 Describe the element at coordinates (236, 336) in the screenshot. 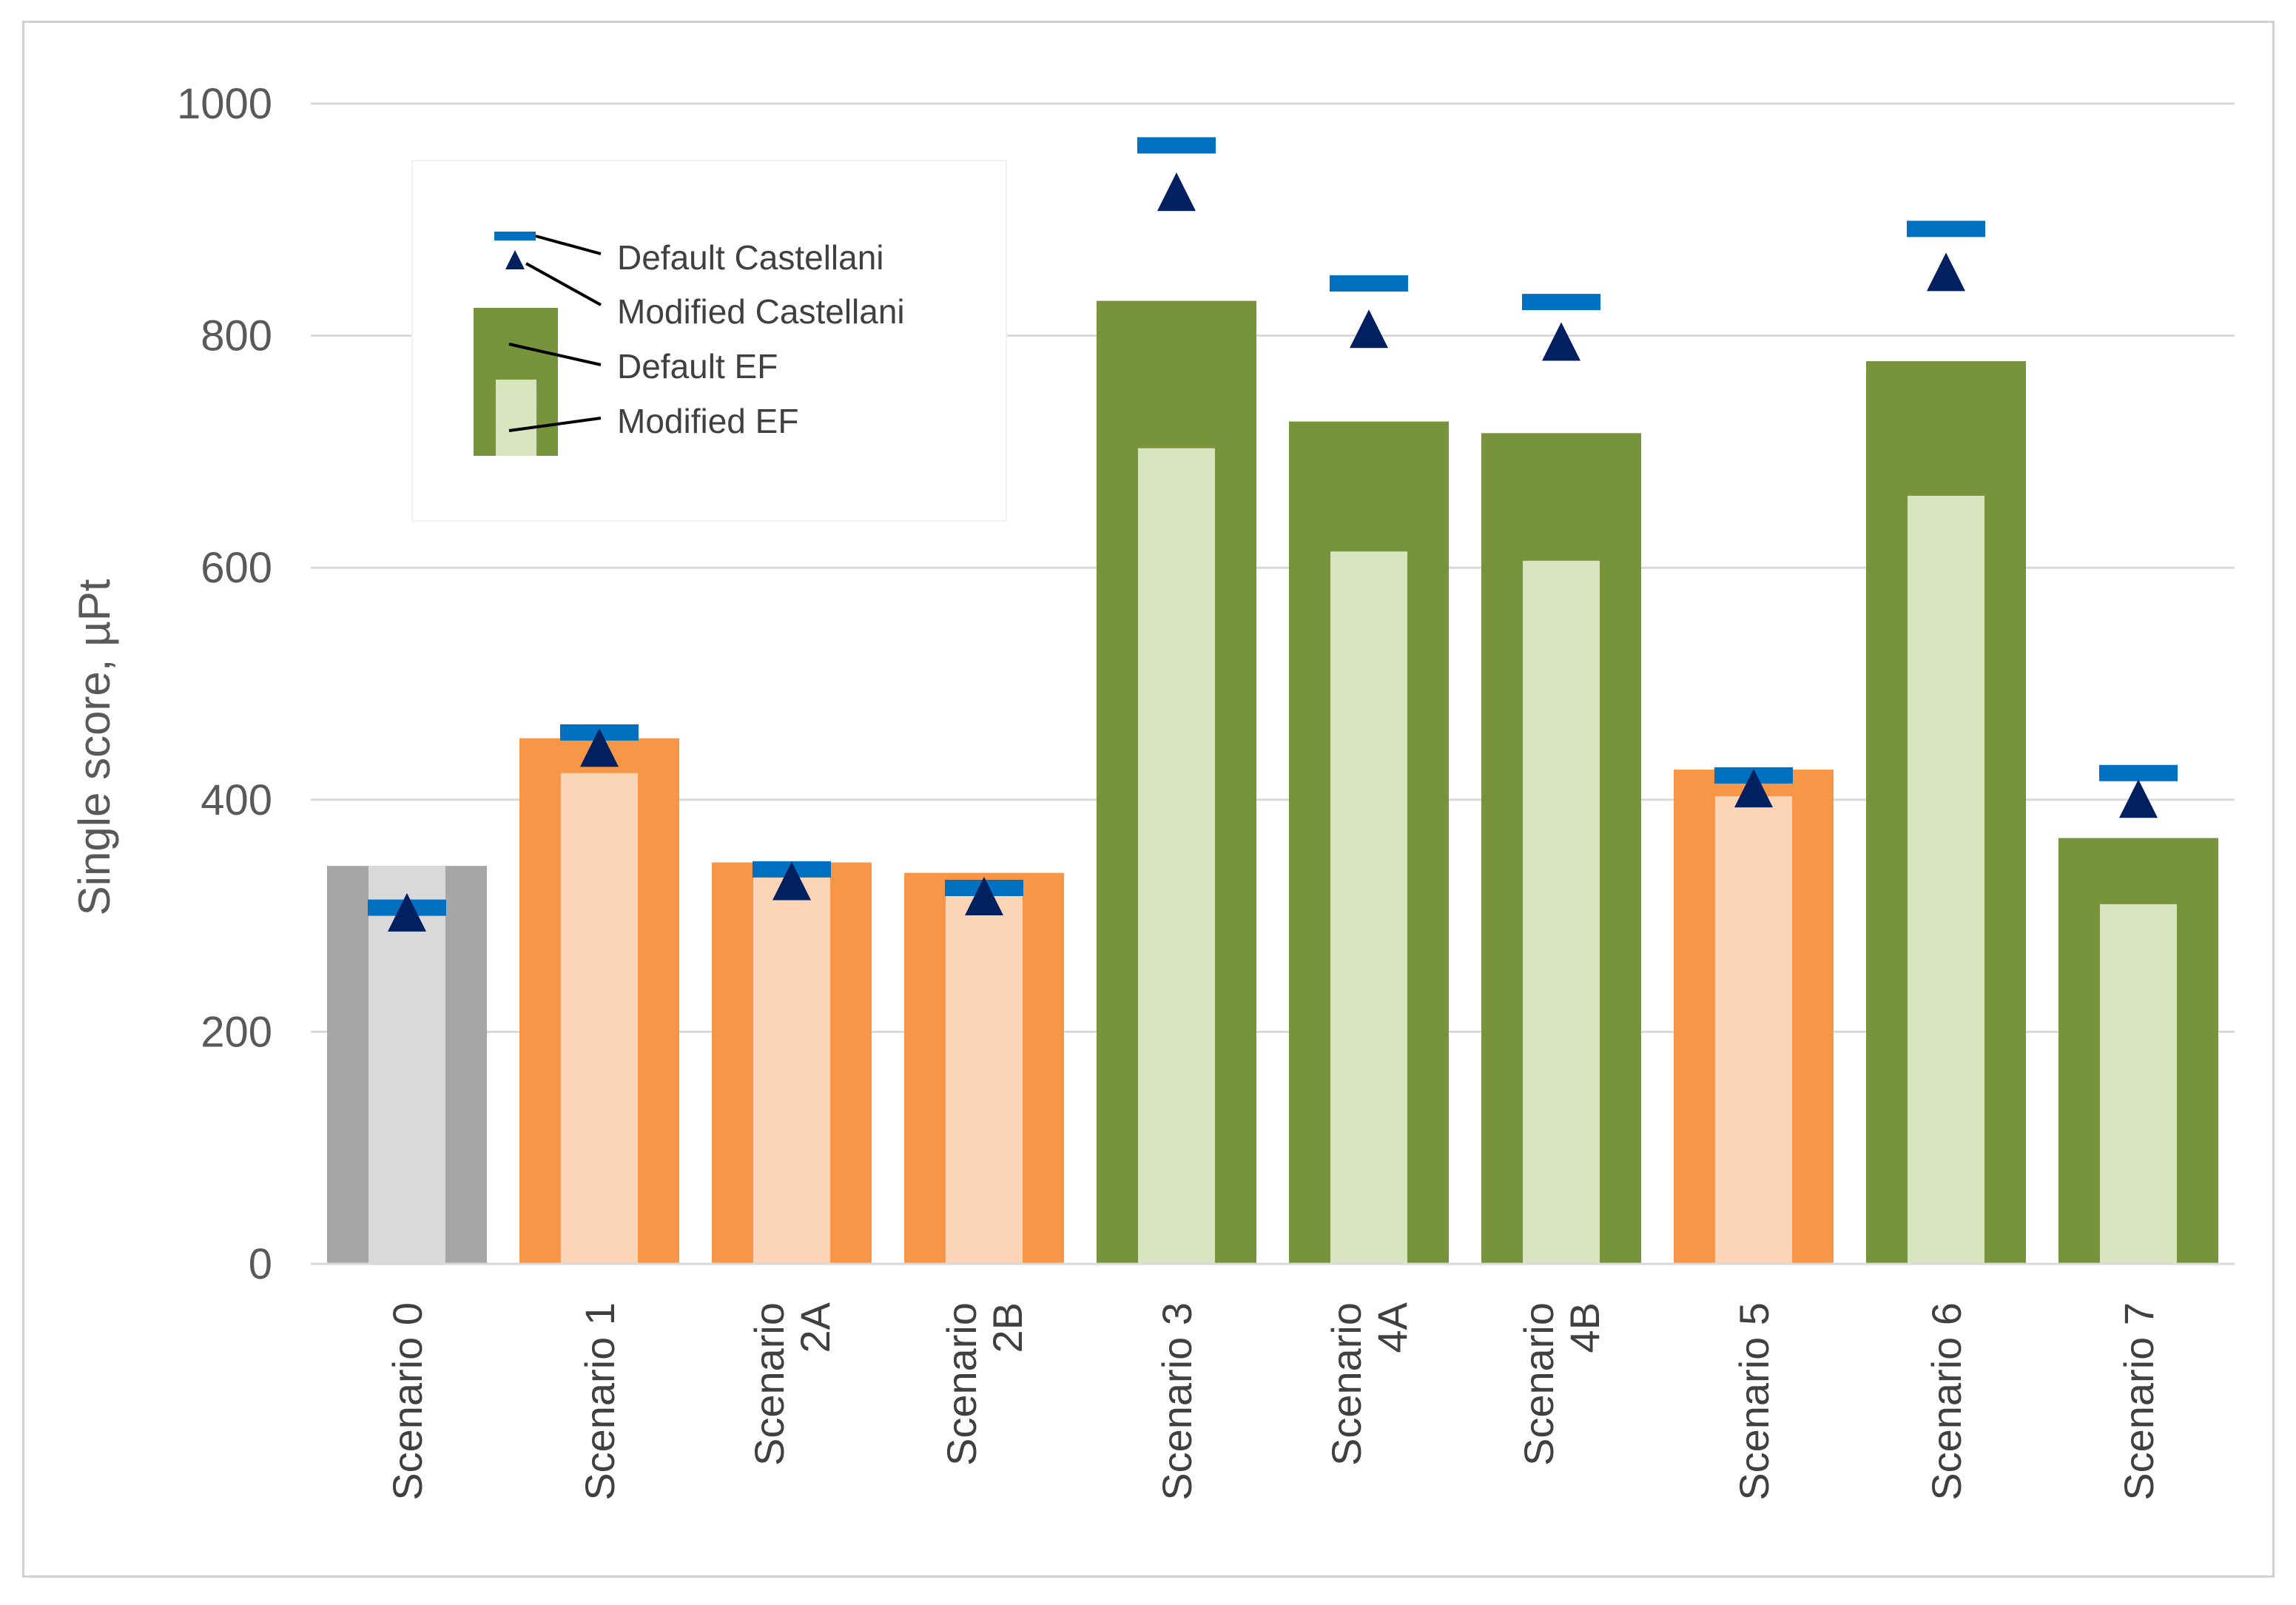

I see `y-tick-label: 800` at that location.